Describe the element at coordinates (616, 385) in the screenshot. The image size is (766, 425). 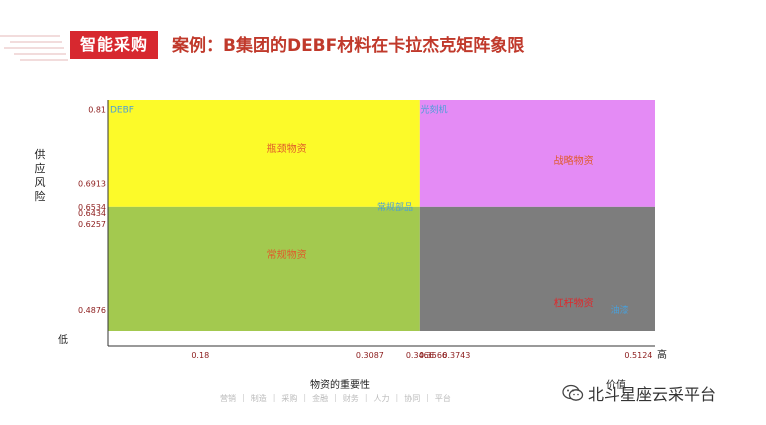
I see `x-axis-value-label: 价值` at that location.